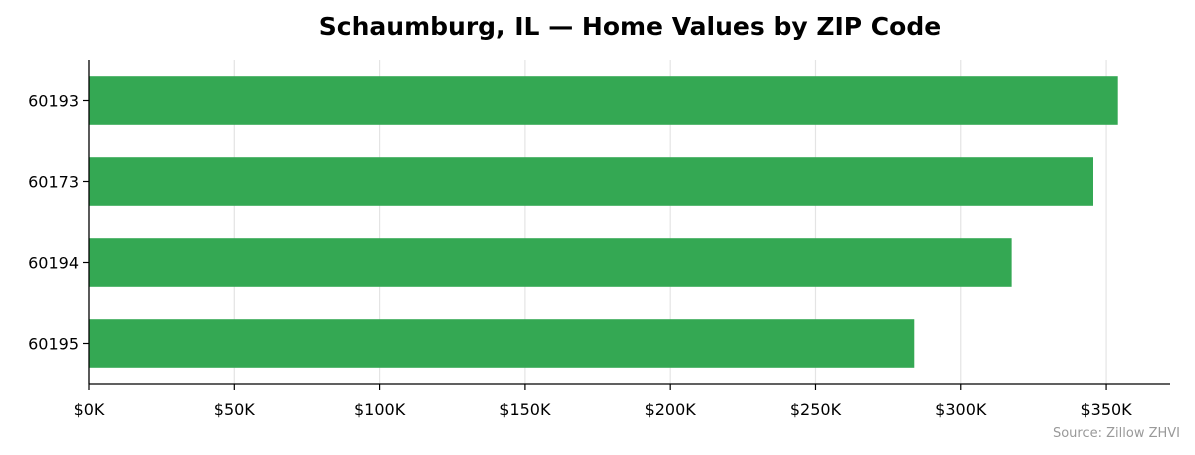 This screenshot has height=455, width=1195. Describe the element at coordinates (89, 409) in the screenshot. I see `x-tick-label-0: $0K` at that location.